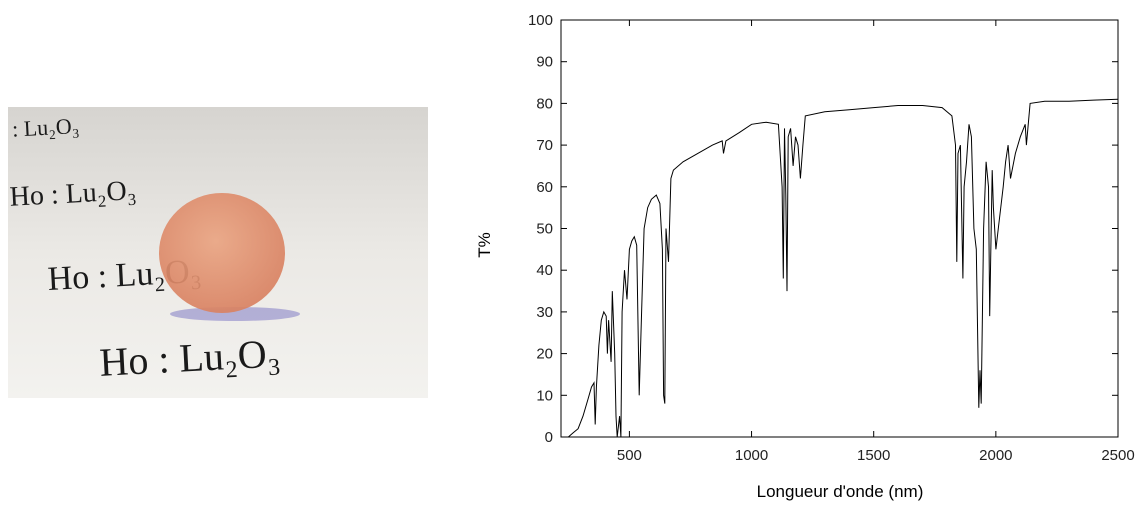 The width and height of the screenshot is (1145, 509). Describe the element at coordinates (235, 314) in the screenshot. I see `shadow` at that location.